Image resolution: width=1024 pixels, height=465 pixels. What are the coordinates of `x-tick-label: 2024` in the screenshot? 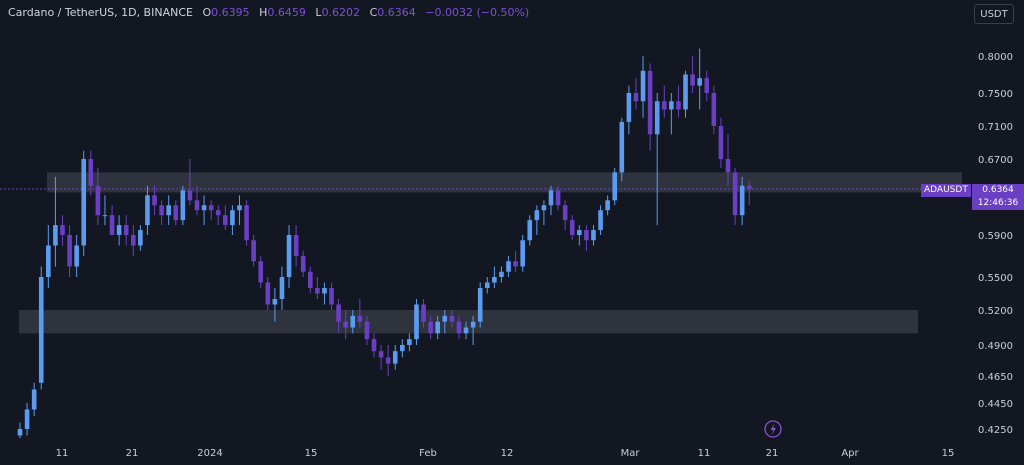 It's located at (209, 453).